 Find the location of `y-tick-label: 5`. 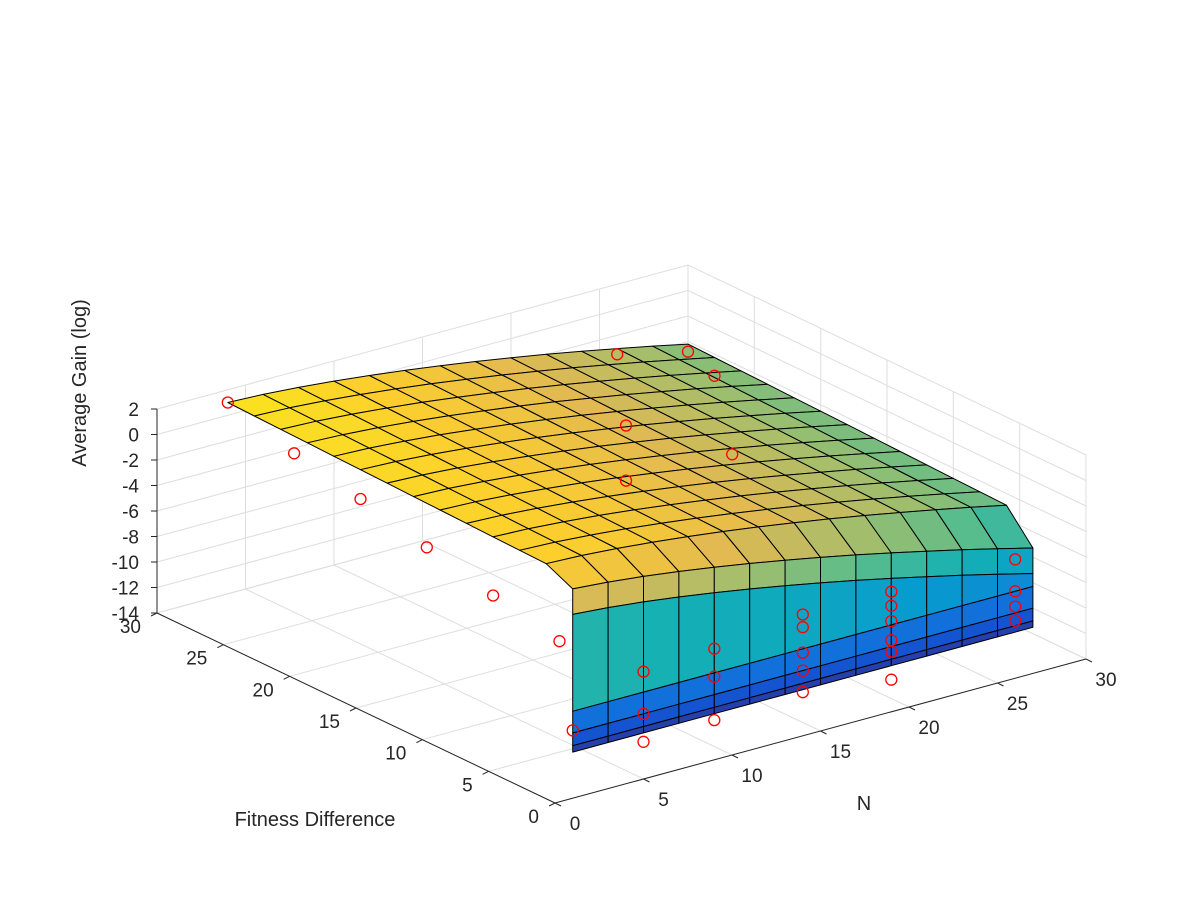

y-tick-label: 5 is located at coordinates (467, 785).